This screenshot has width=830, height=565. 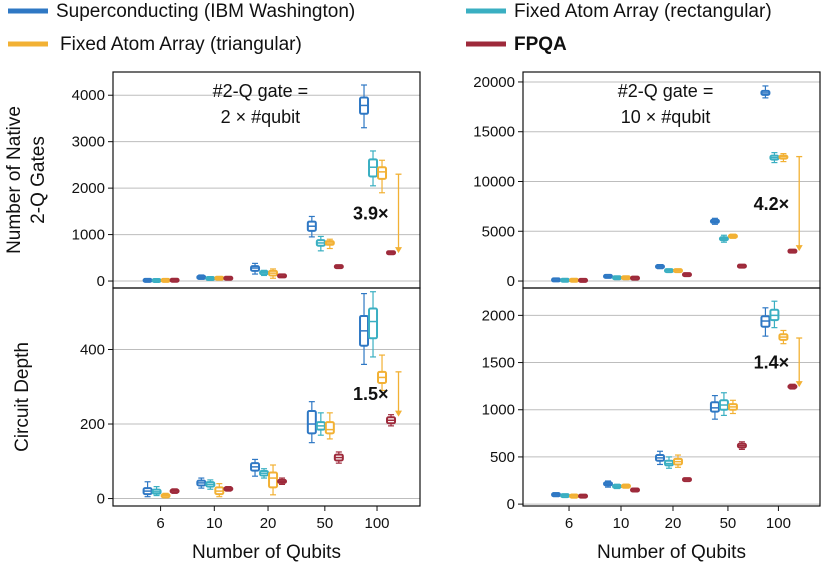 I want to click on box-bl-10-s3, so click(x=219, y=490).